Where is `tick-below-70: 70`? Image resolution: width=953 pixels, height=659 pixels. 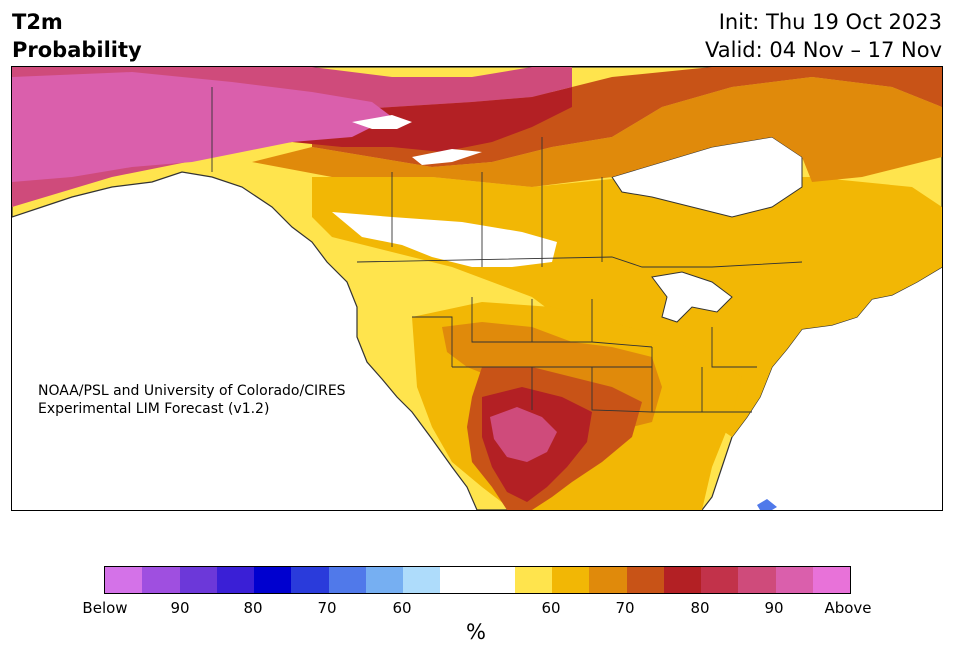
tick-below-70: 70 is located at coordinates (327, 608).